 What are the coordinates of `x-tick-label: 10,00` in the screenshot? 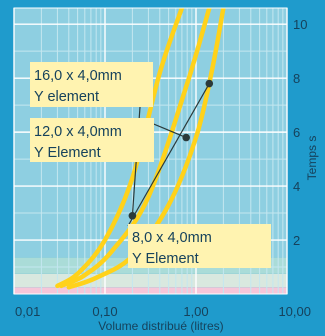 It's located at (294, 311).